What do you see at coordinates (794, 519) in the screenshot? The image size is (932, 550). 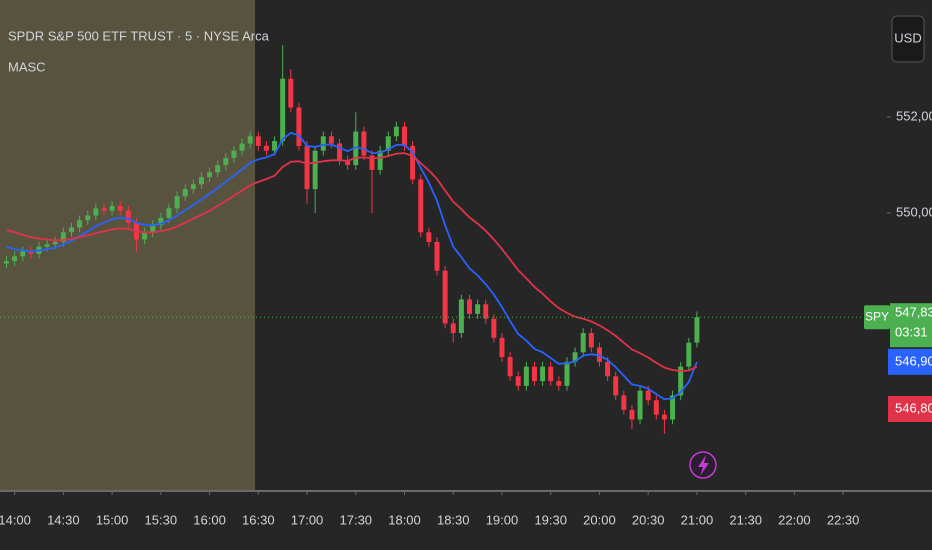 I see `x-tick-label: 22:00` at bounding box center [794, 519].